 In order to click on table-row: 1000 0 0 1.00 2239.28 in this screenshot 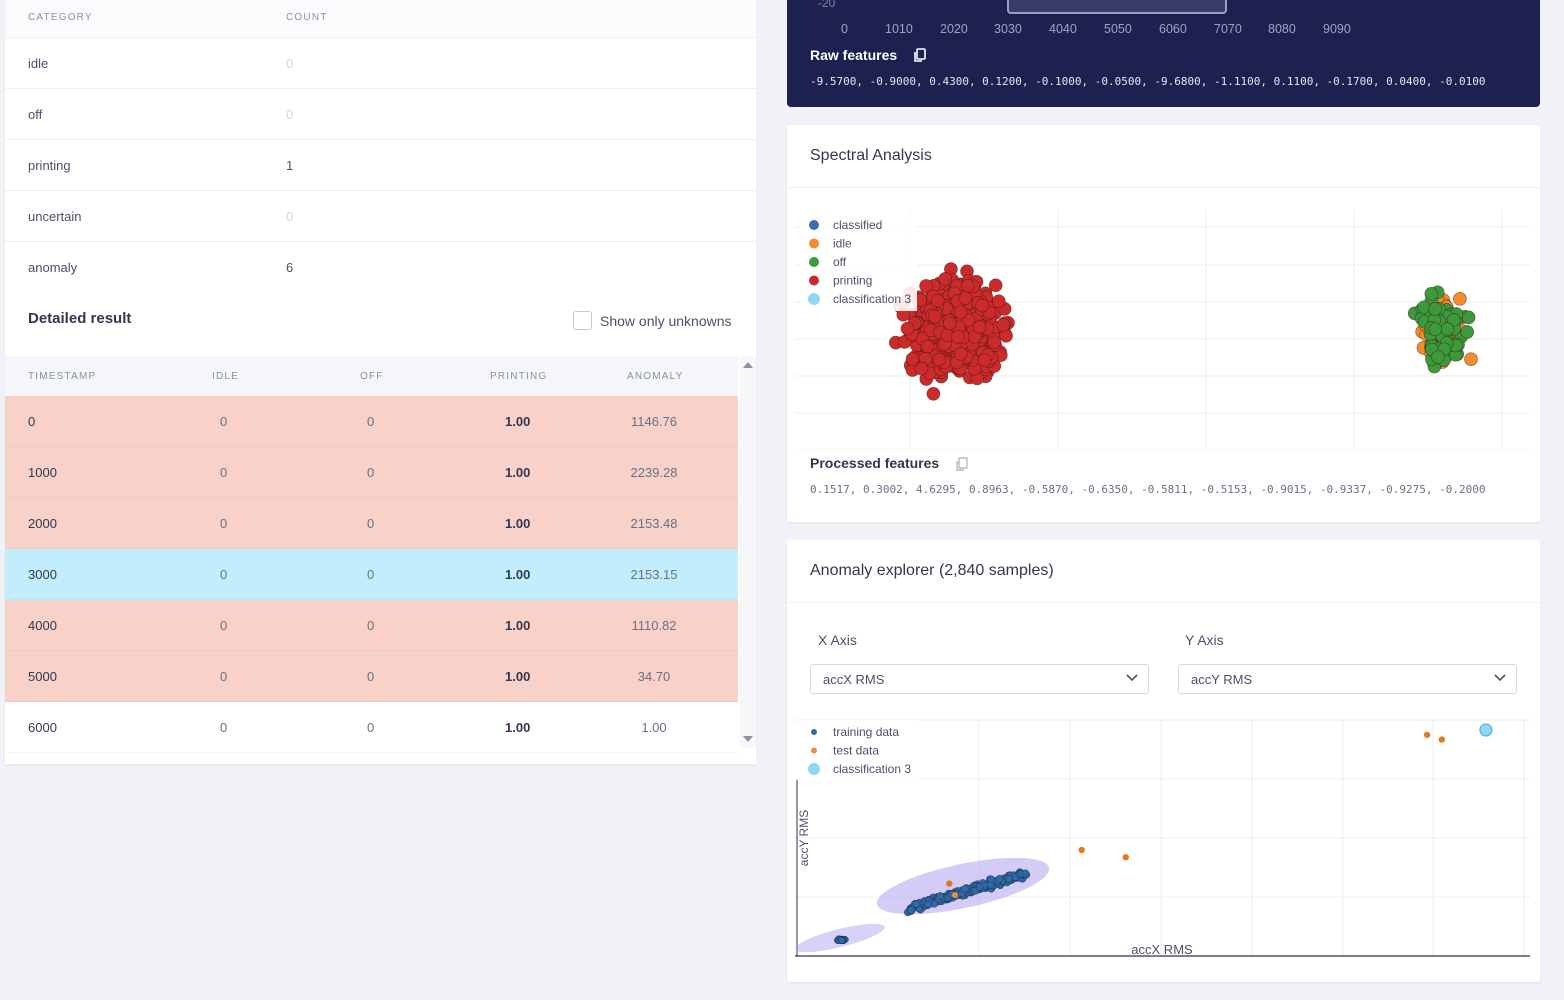, I will do `click(371, 472)`.